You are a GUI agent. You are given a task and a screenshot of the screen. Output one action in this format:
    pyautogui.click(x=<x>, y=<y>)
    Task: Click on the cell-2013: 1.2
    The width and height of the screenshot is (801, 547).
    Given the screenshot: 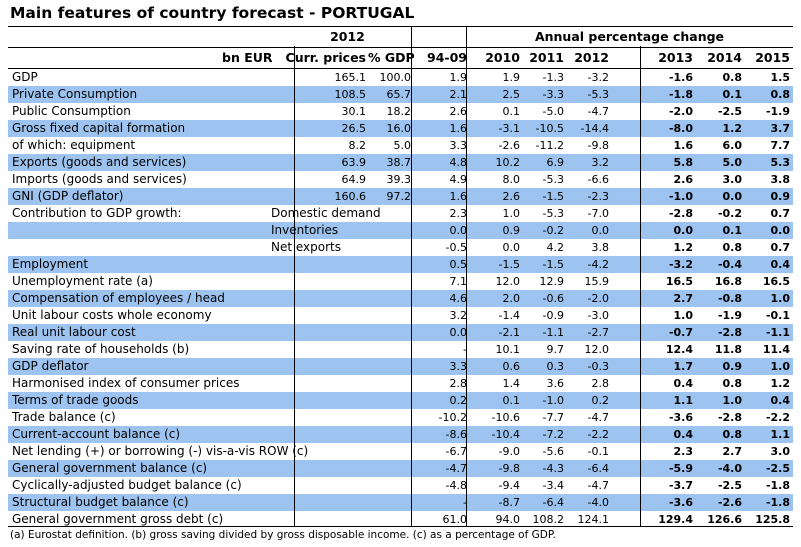 What is the action you would take?
    pyautogui.click(x=683, y=247)
    